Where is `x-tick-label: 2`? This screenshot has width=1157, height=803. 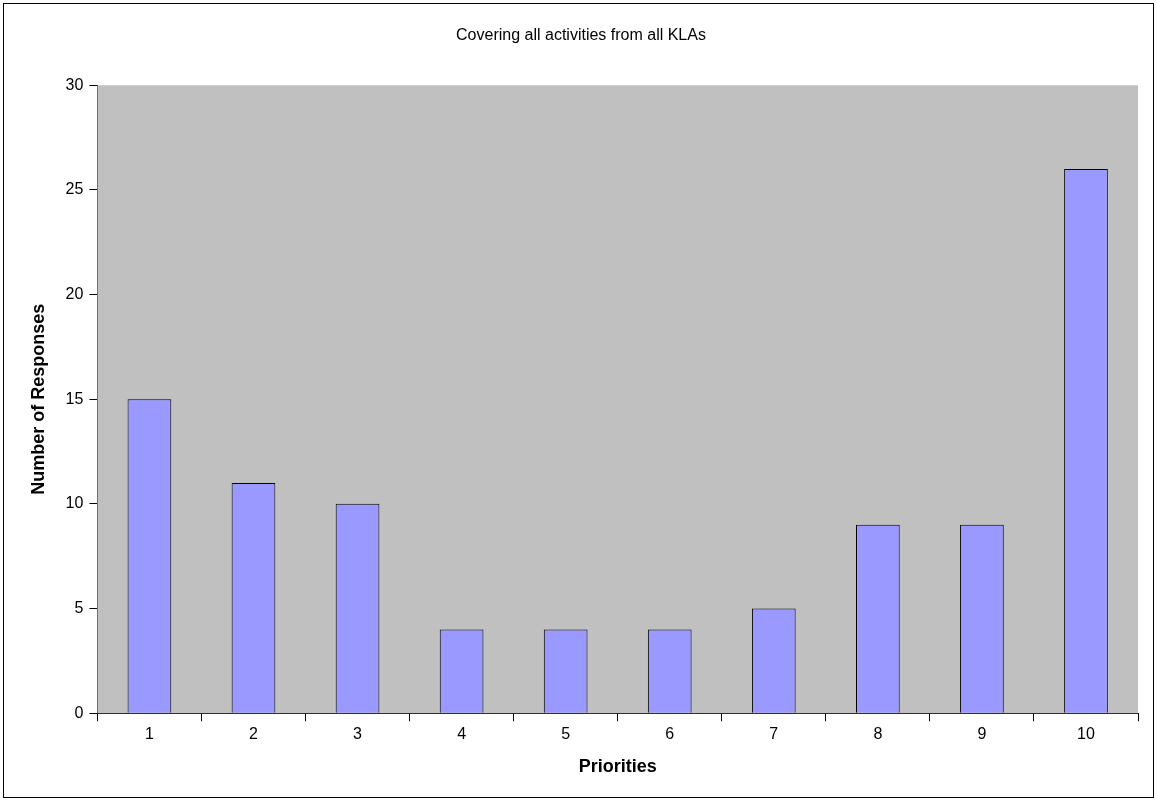 x-tick-label: 2 is located at coordinates (254, 734).